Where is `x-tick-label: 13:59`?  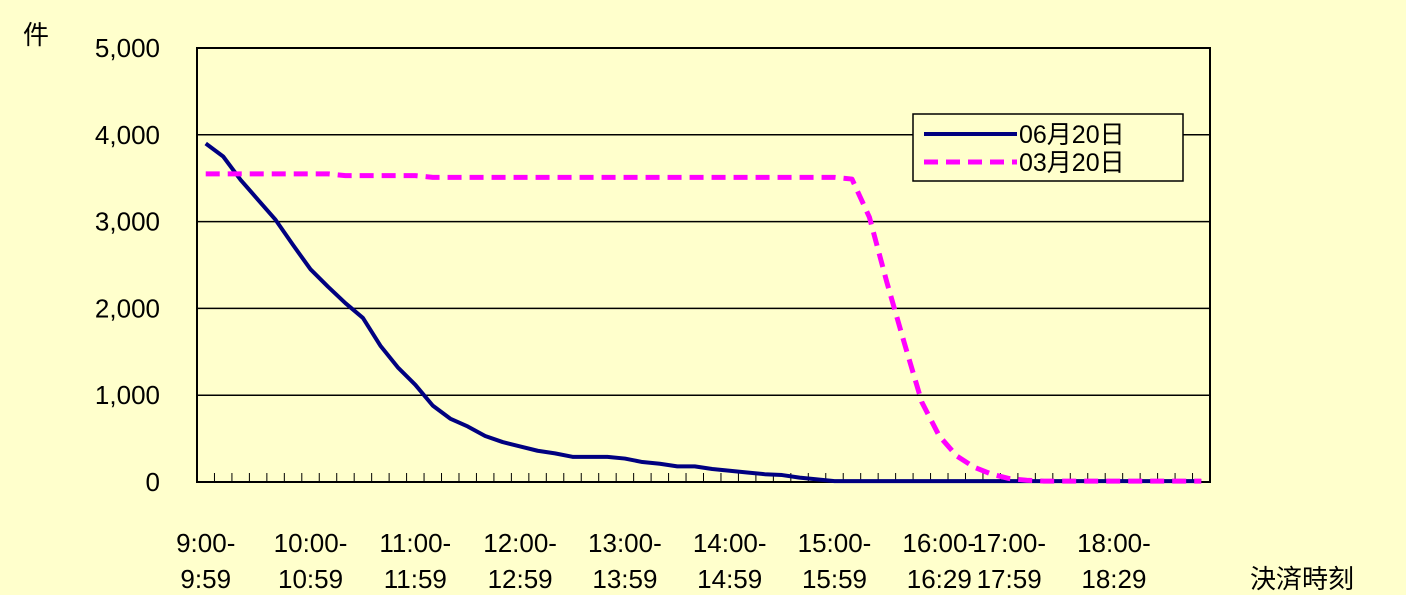
x-tick-label: 13:59 is located at coordinates (624, 579).